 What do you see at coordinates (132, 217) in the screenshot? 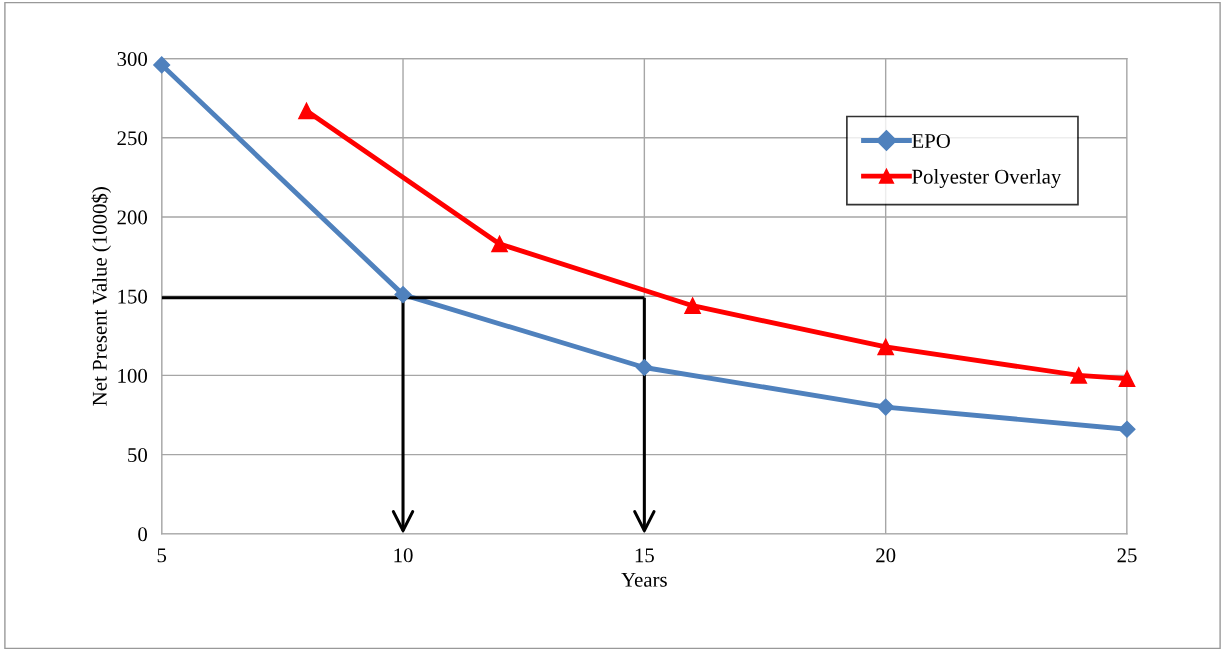
I see `y-tick-label: 200` at bounding box center [132, 217].